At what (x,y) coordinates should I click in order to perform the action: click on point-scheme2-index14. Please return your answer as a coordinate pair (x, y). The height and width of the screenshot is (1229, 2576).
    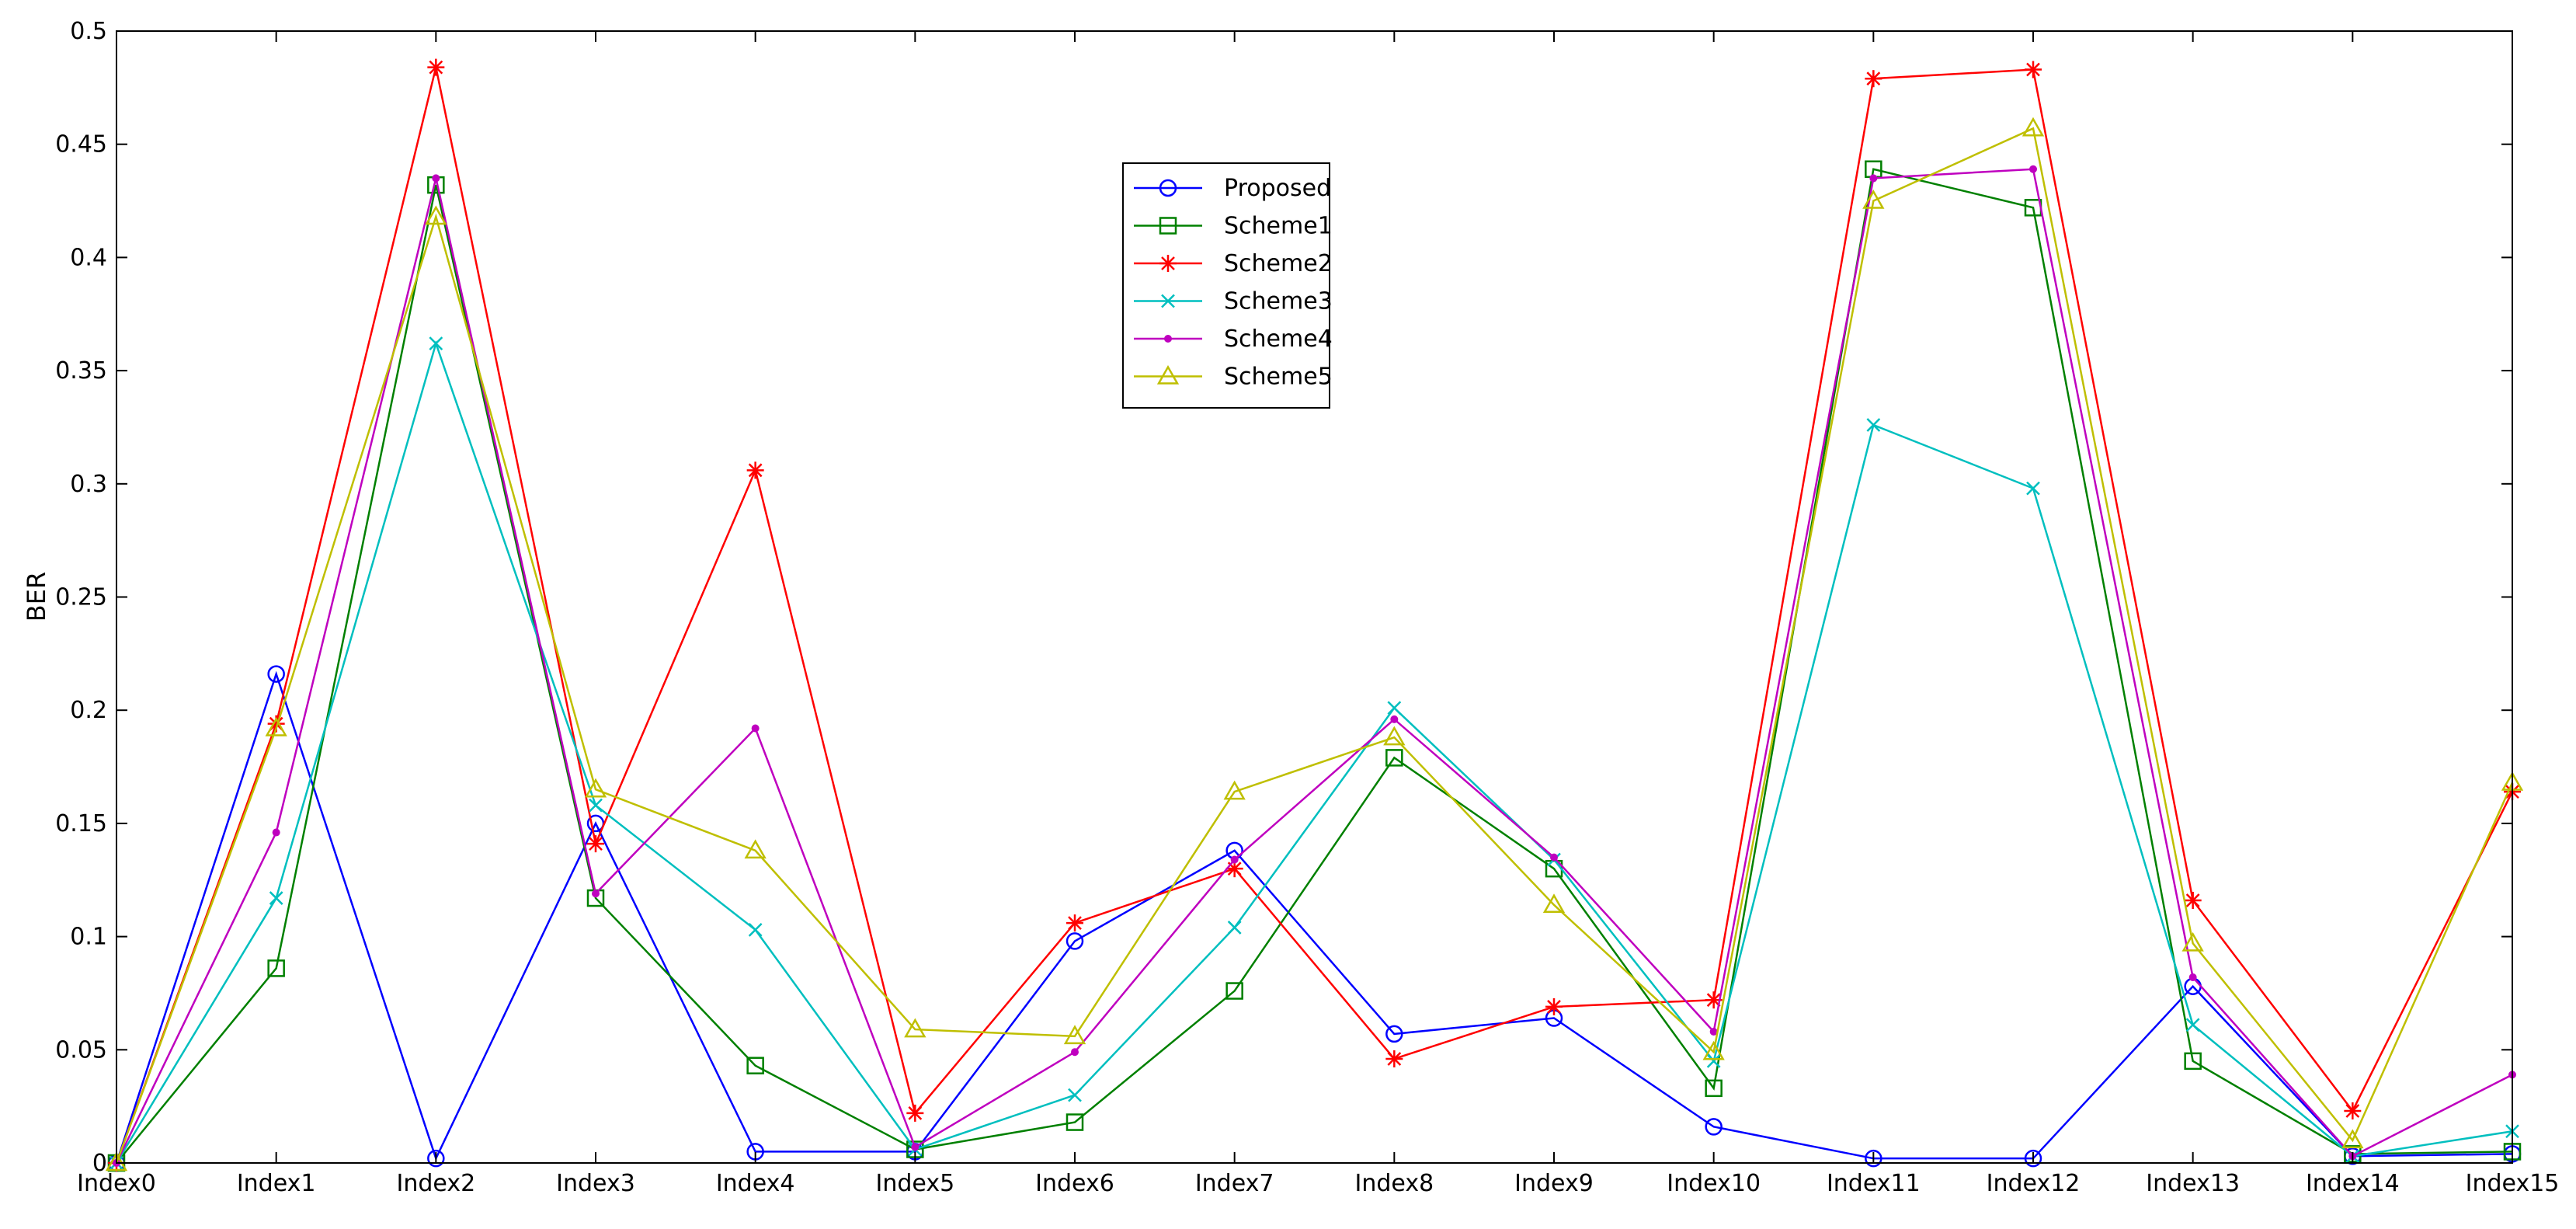
    Looking at the image, I should click on (2353, 1110).